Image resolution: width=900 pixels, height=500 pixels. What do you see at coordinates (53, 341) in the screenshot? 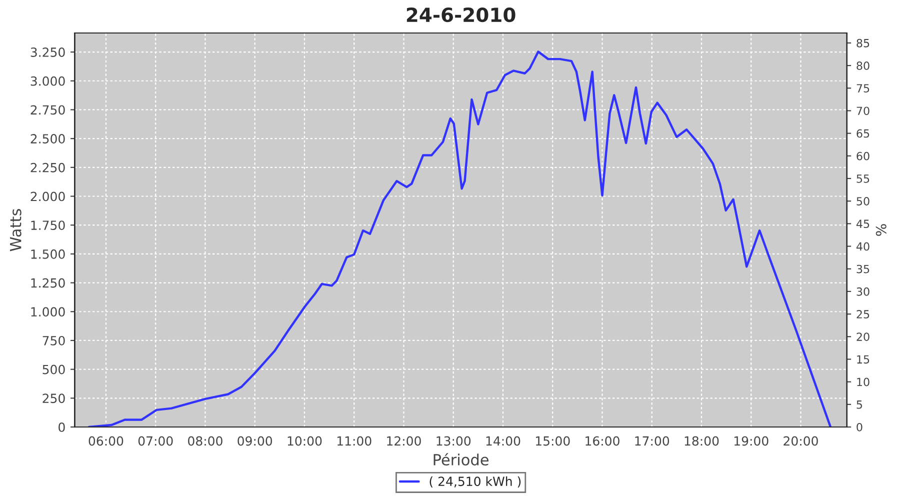
I see `y-tick-label: 750` at bounding box center [53, 341].